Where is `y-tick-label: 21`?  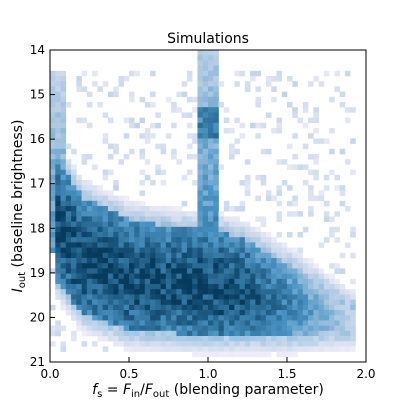 y-tick-label: 21 is located at coordinates (37, 362).